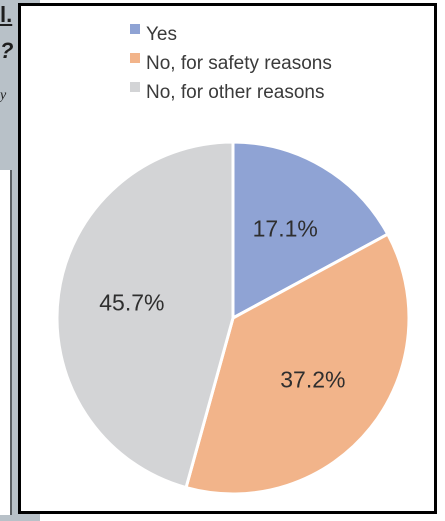 The height and width of the screenshot is (521, 445). What do you see at coordinates (312, 380) in the screenshot?
I see `data-label-2: 37.2%` at bounding box center [312, 380].